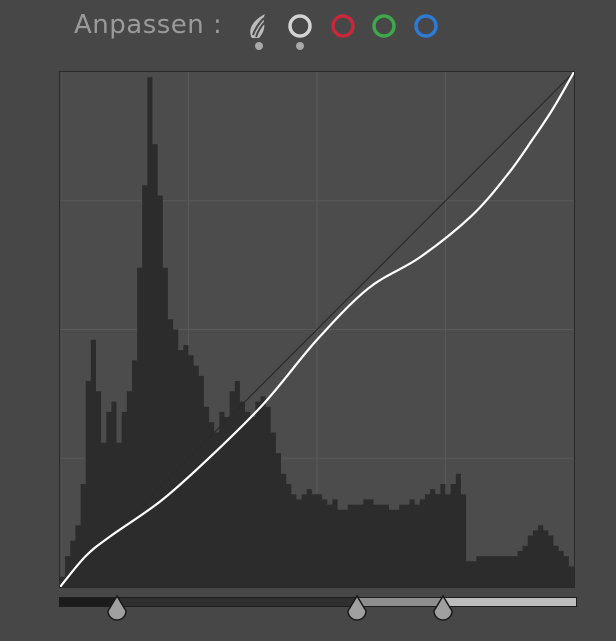 This screenshot has width=616, height=641. I want to click on channel-toolbar: Anpassen :, so click(308, 30).